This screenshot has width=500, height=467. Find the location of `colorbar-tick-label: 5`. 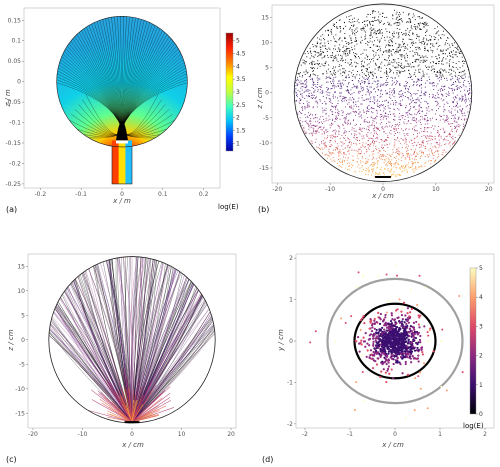

colorbar-tick-label: 5 is located at coordinates (481, 268).